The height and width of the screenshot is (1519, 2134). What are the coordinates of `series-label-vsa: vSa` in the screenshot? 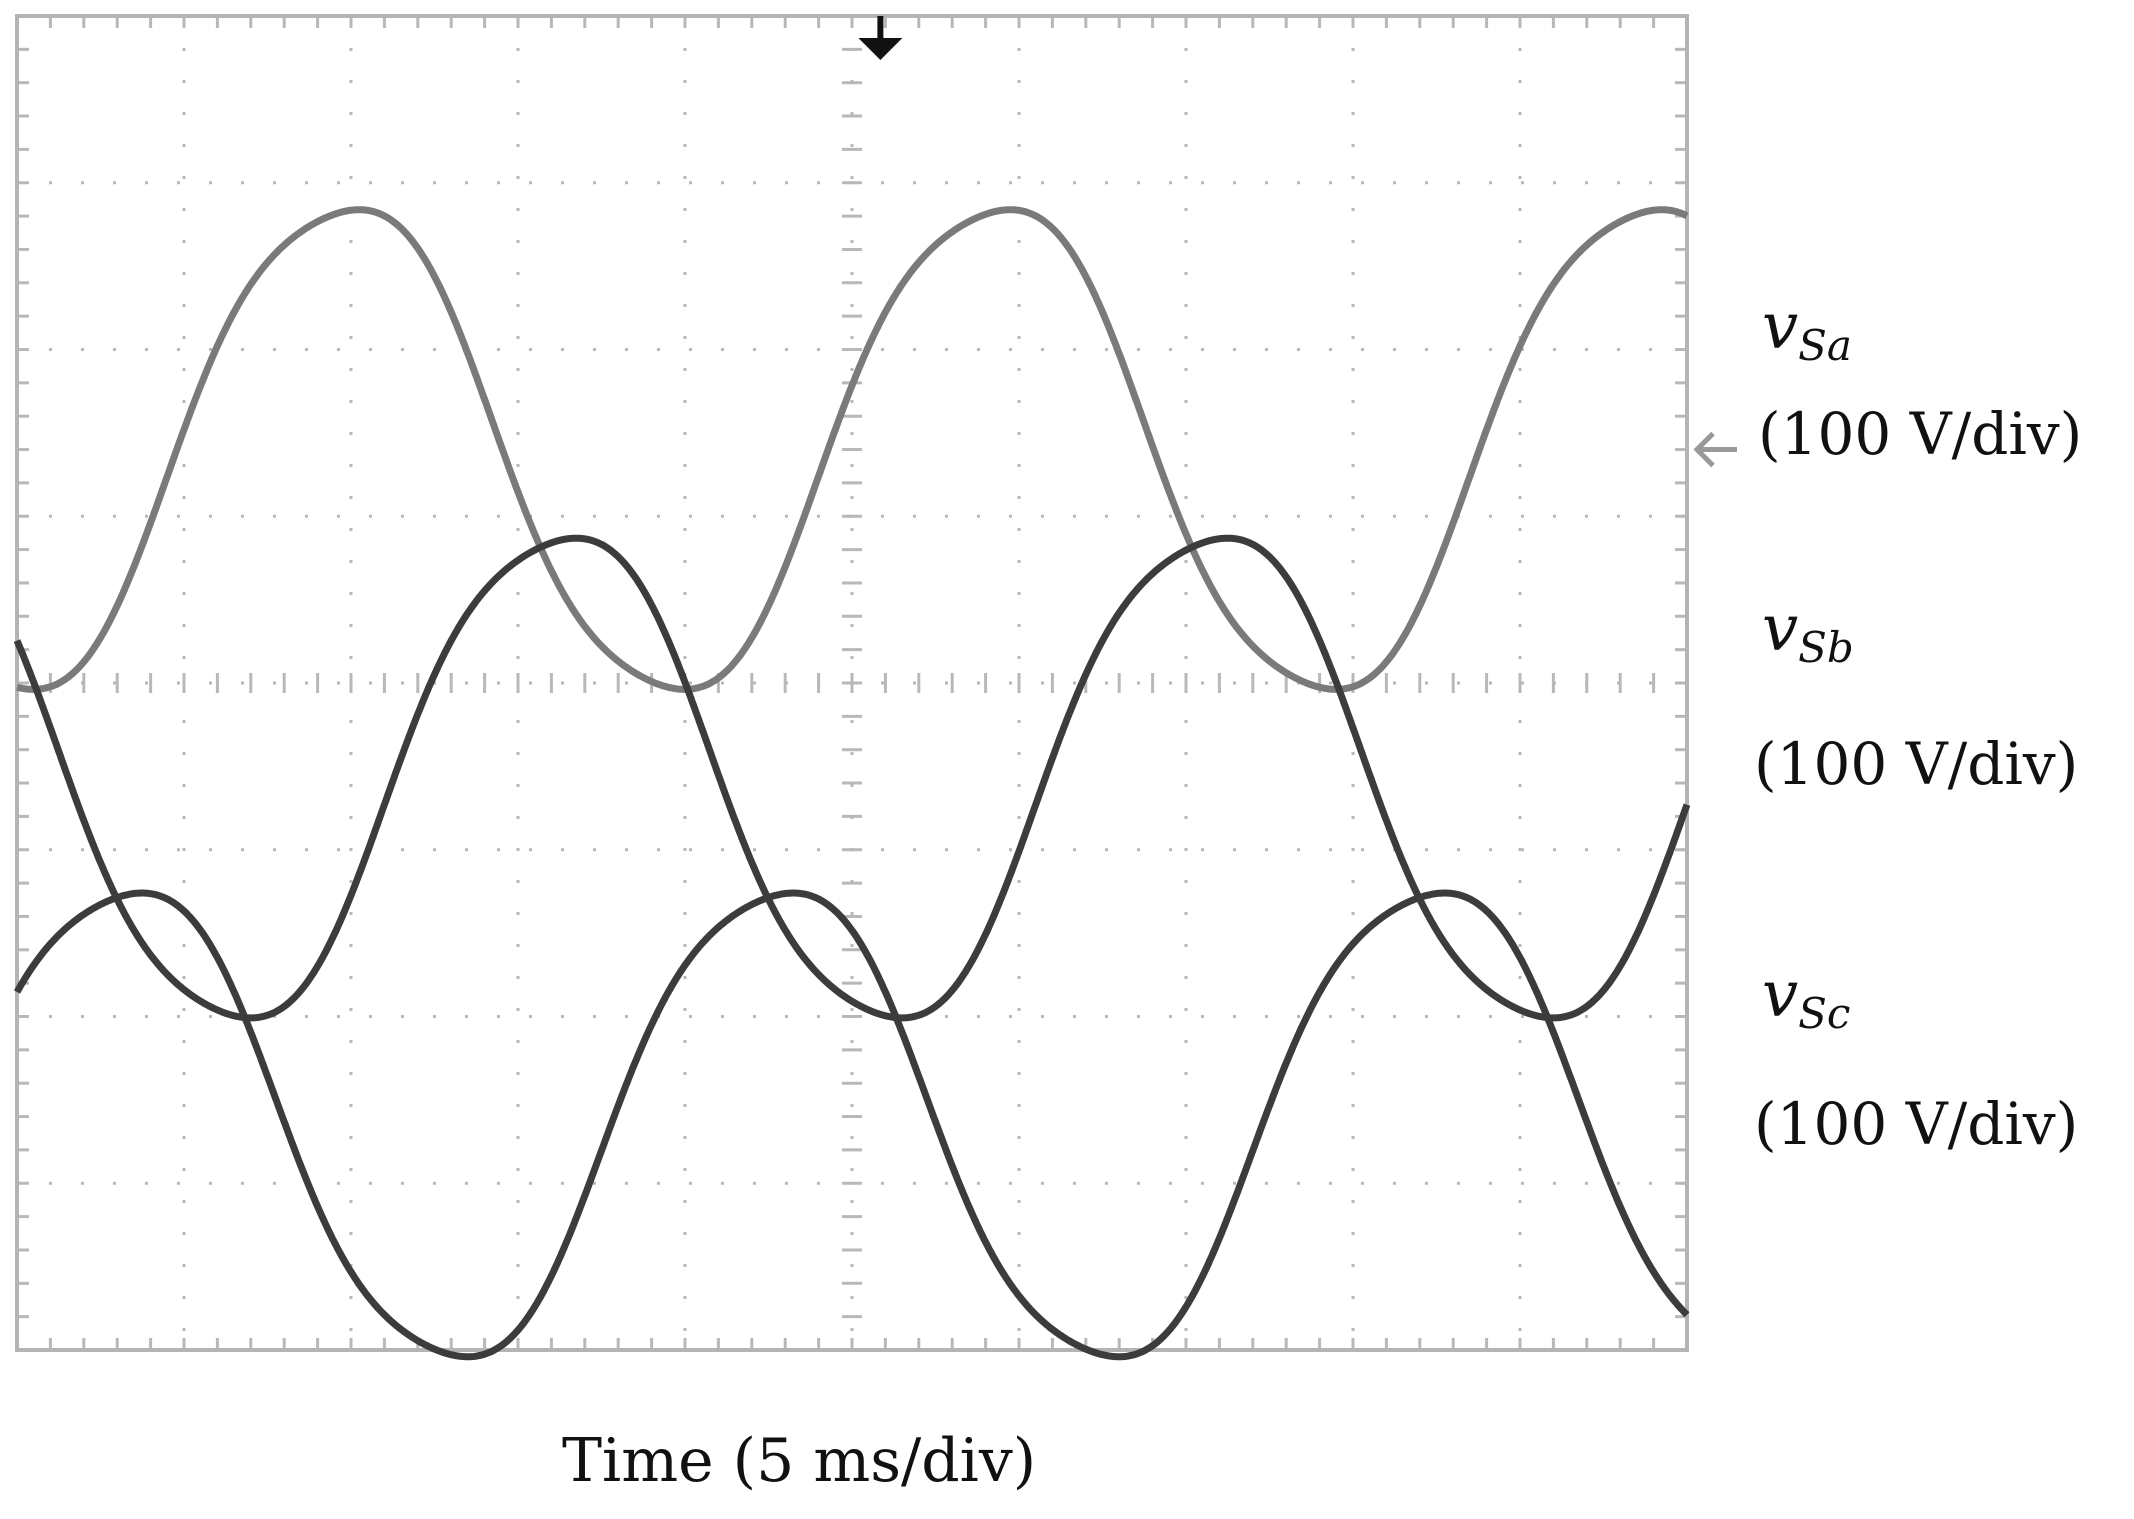 It's located at (1807, 330).